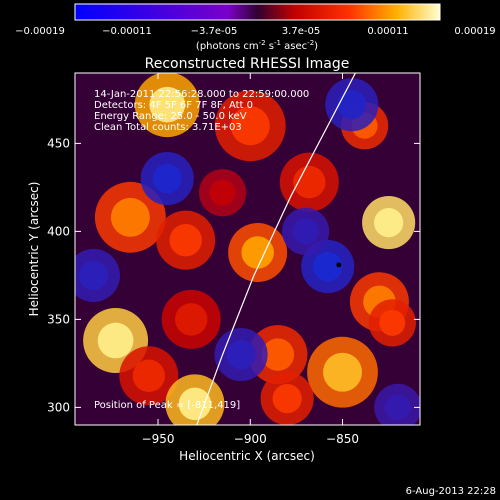  Describe the element at coordinates (257, 12) in the screenshot. I see `colorbar` at that location.